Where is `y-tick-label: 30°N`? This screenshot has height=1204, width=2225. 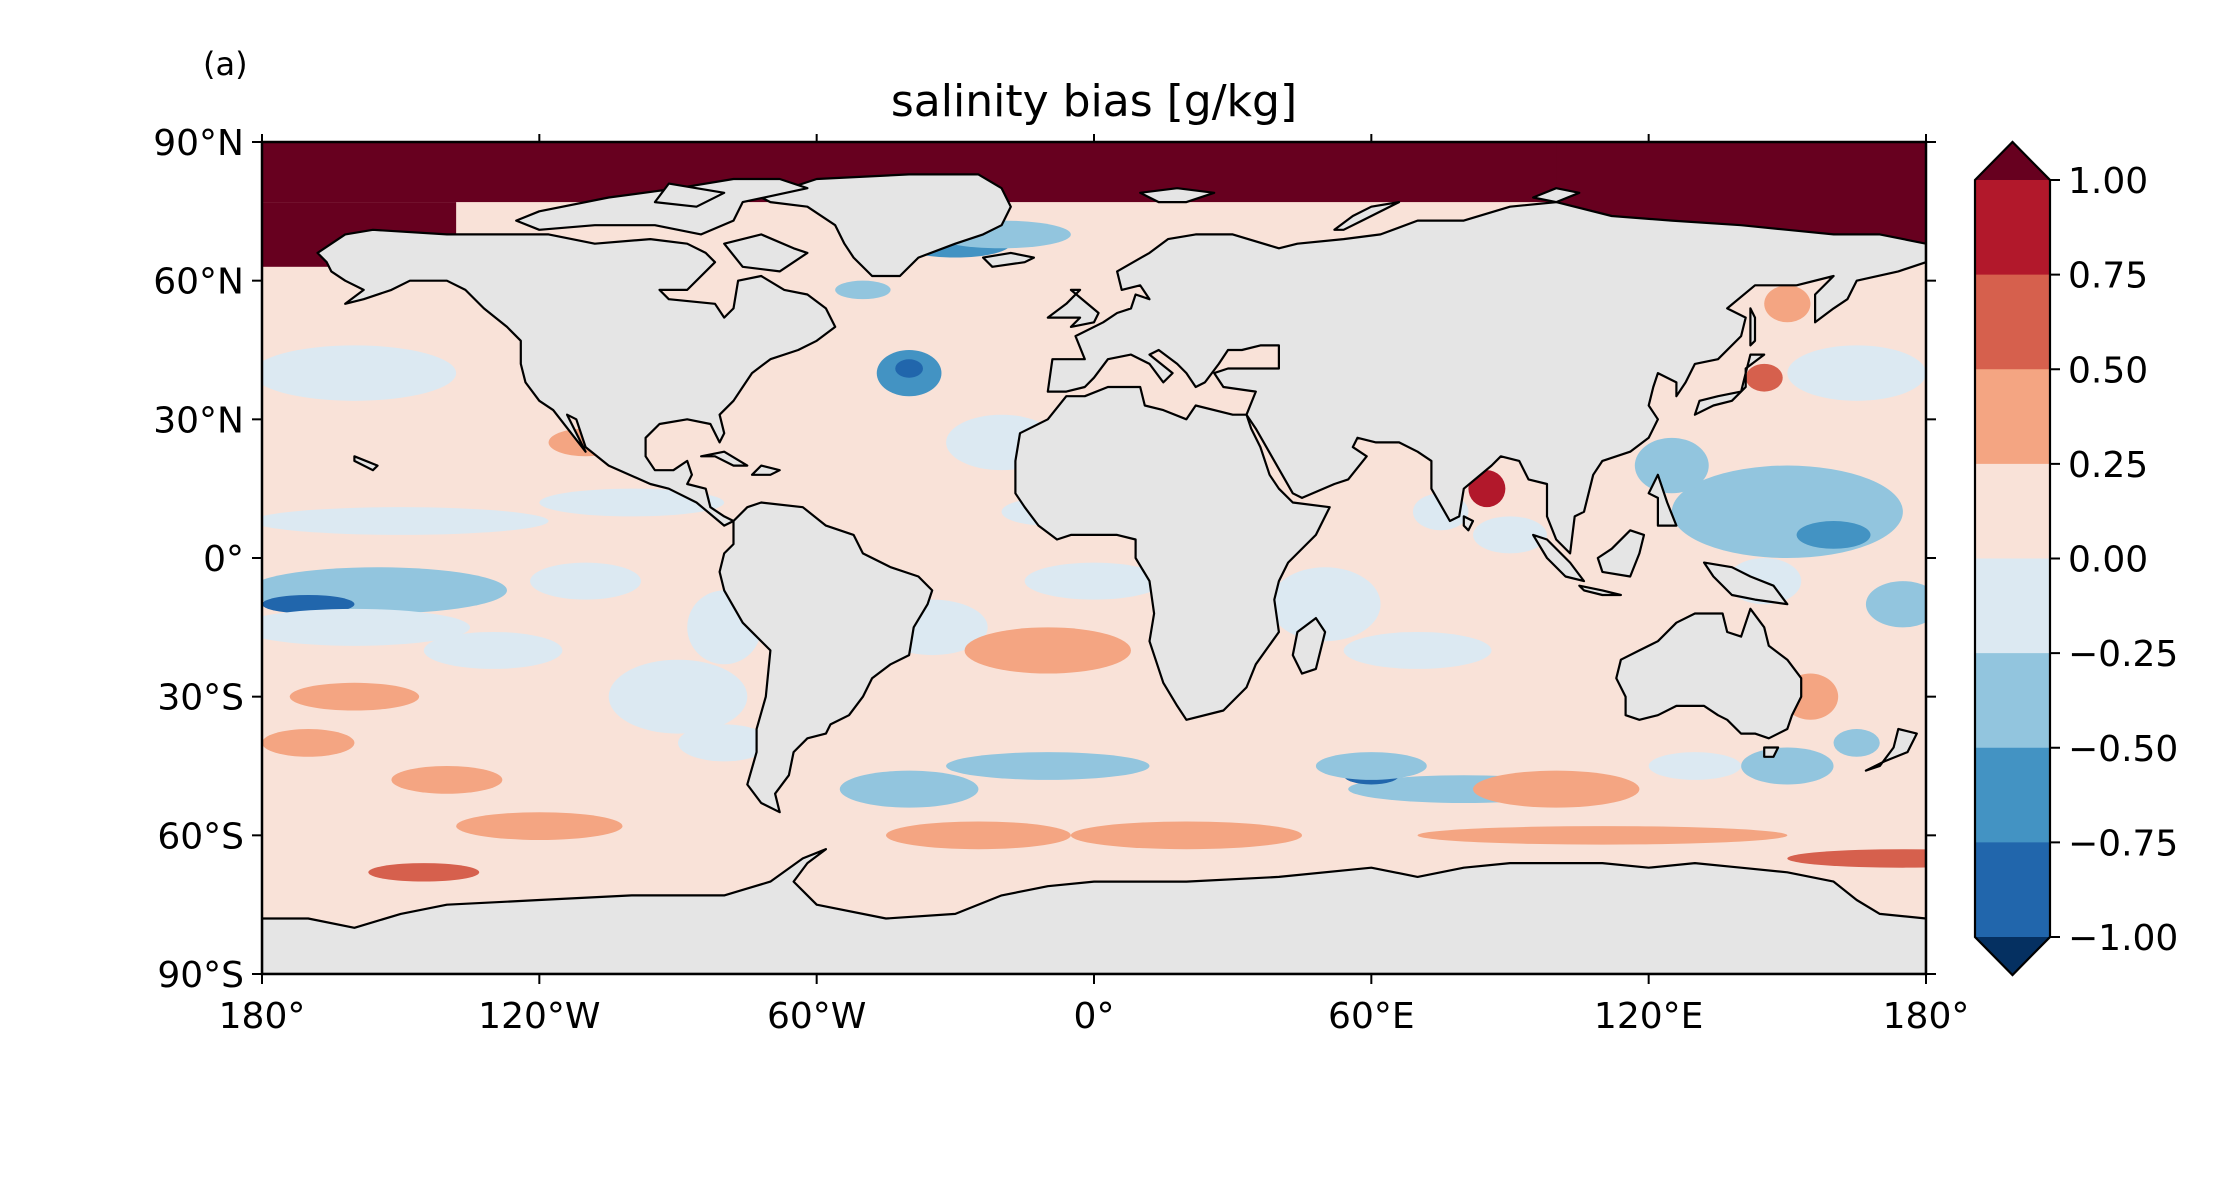 y-tick-label: 30°N is located at coordinates (198, 420).